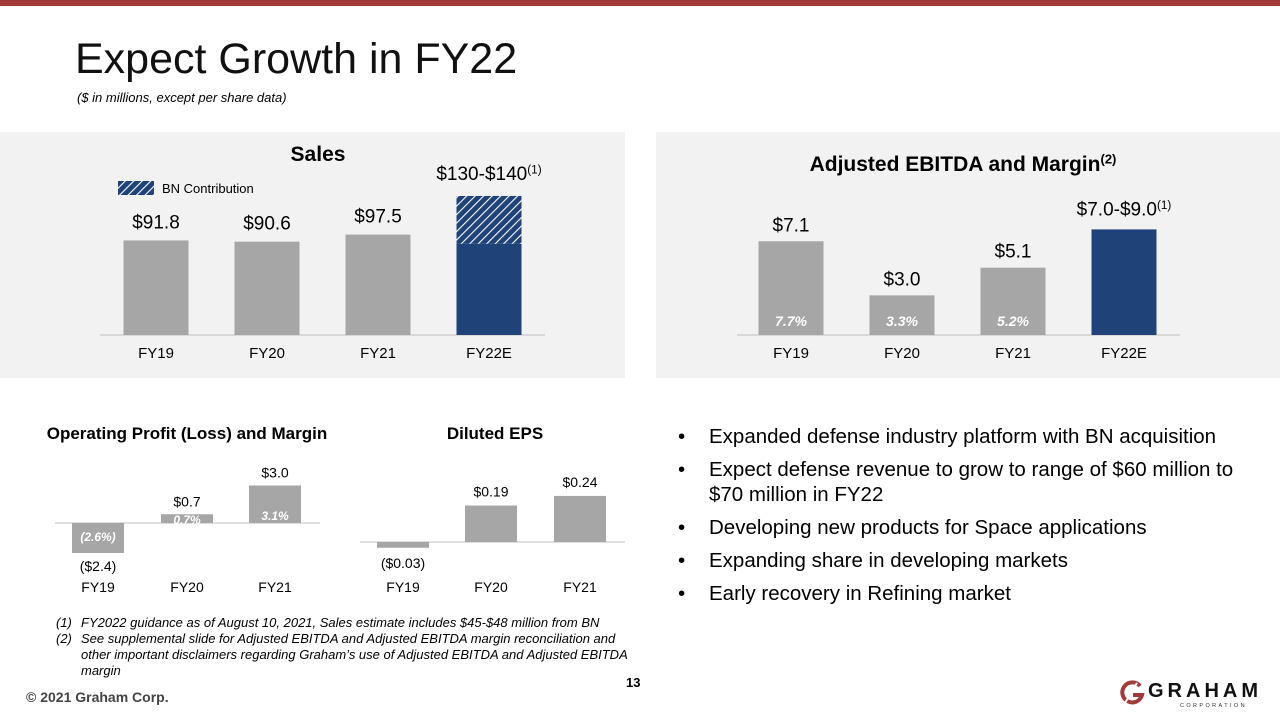  Describe the element at coordinates (1124, 210) in the screenshot. I see `ebitda-value-label: $7.0-$9.0(1)` at that location.